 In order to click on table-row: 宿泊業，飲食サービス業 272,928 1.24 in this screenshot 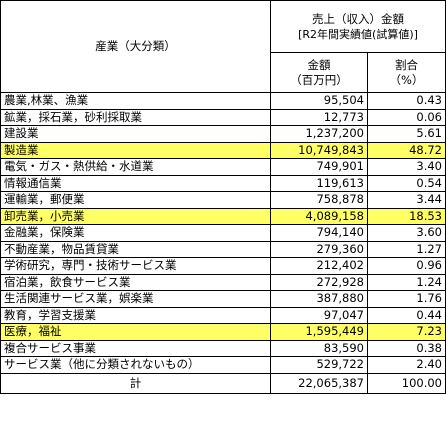, I will do `click(223, 282)`.